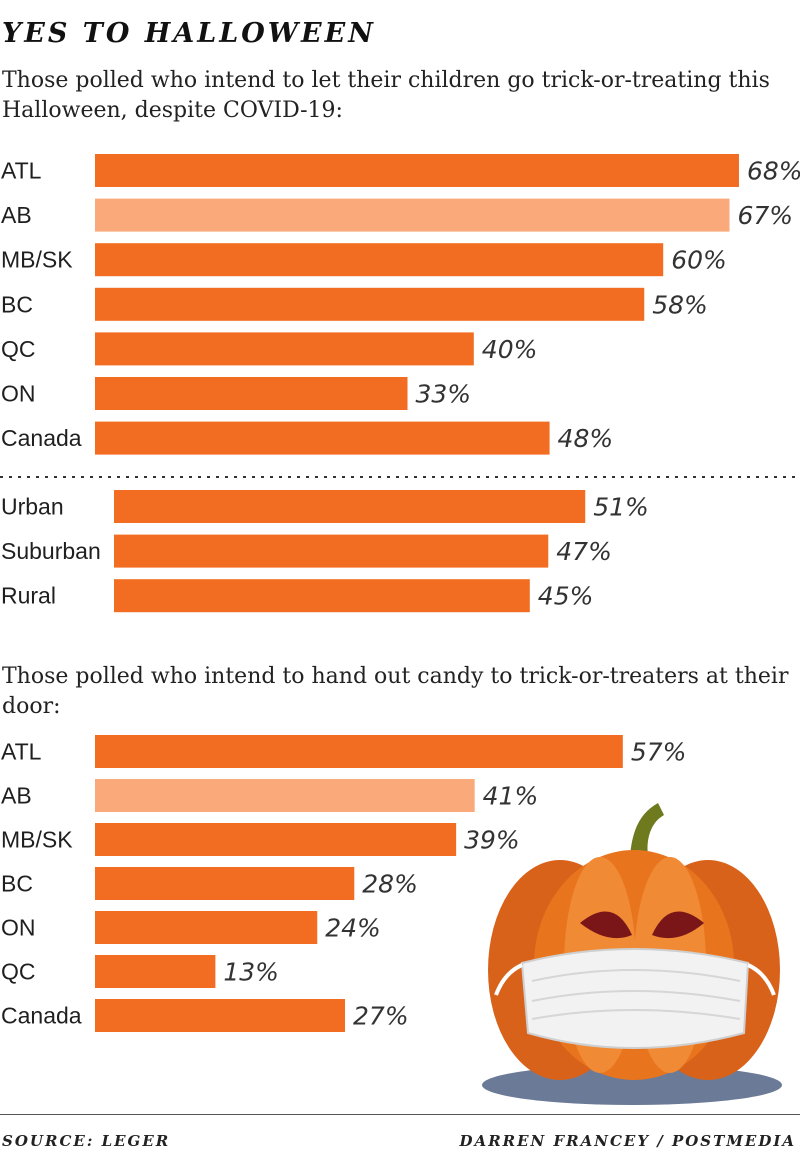  Describe the element at coordinates (390, 884) in the screenshot. I see `value-label-bc: 28%` at that location.